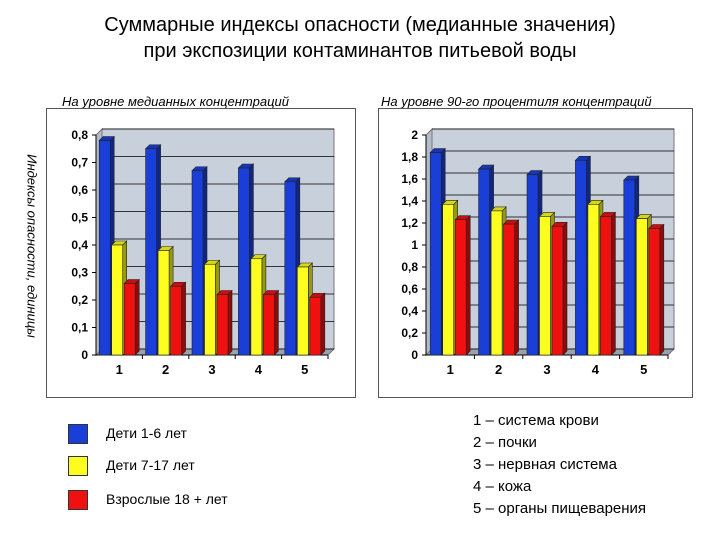  I want to click on system-item-1: 1 – система крови, so click(536, 420).